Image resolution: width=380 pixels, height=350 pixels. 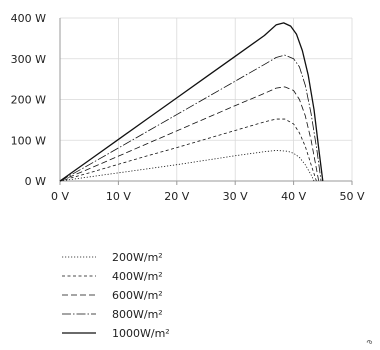 What do you see at coordinates (28, 18) in the screenshot?
I see `y-tick-label: 400 W` at bounding box center [28, 18].